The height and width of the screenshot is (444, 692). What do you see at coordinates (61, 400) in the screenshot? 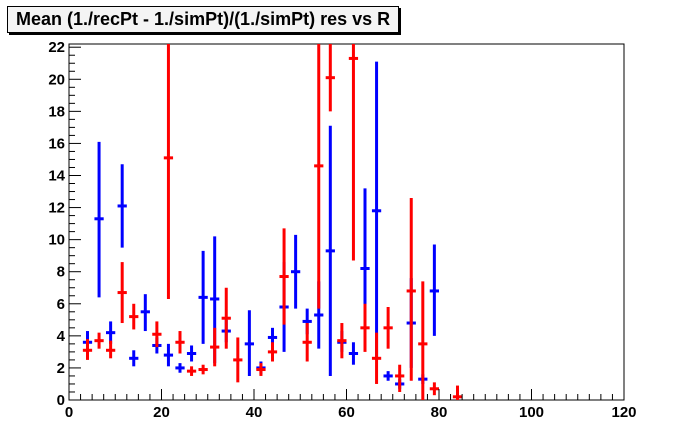
I see `y-tick-label: 0` at bounding box center [61, 400].